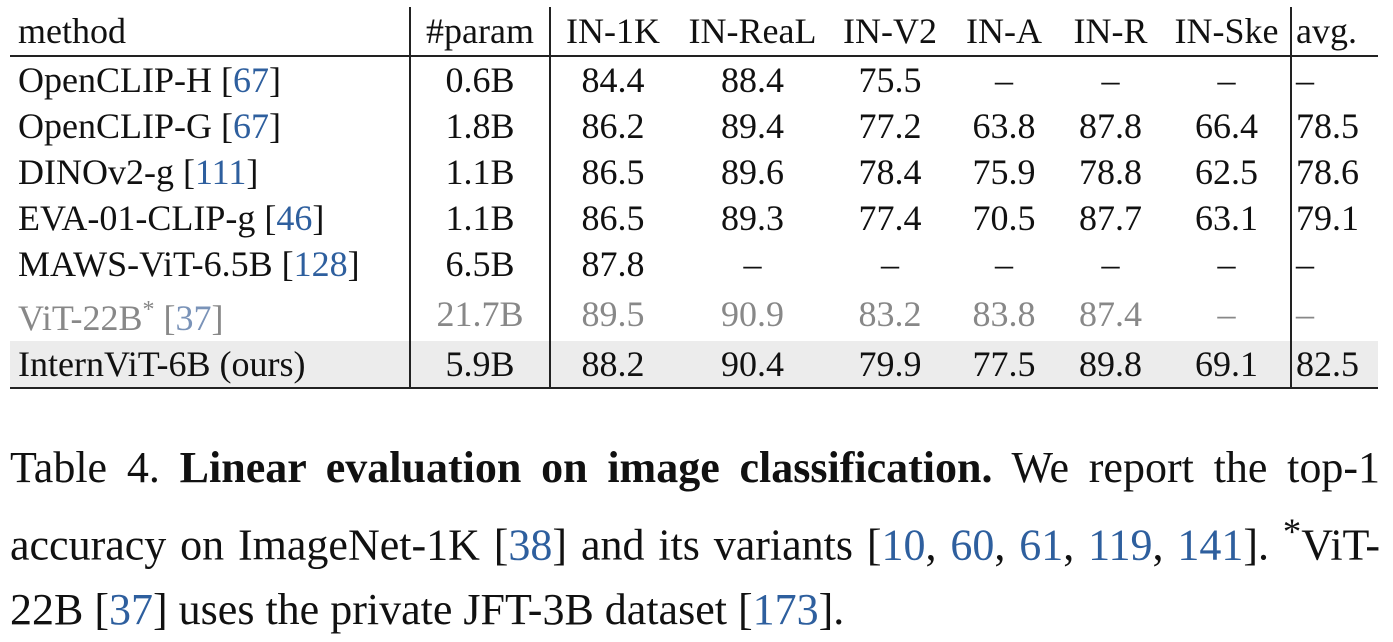 This screenshot has height=642, width=1393. What do you see at coordinates (479, 79) in the screenshot?
I see `param-cell: 0.6B` at bounding box center [479, 79].